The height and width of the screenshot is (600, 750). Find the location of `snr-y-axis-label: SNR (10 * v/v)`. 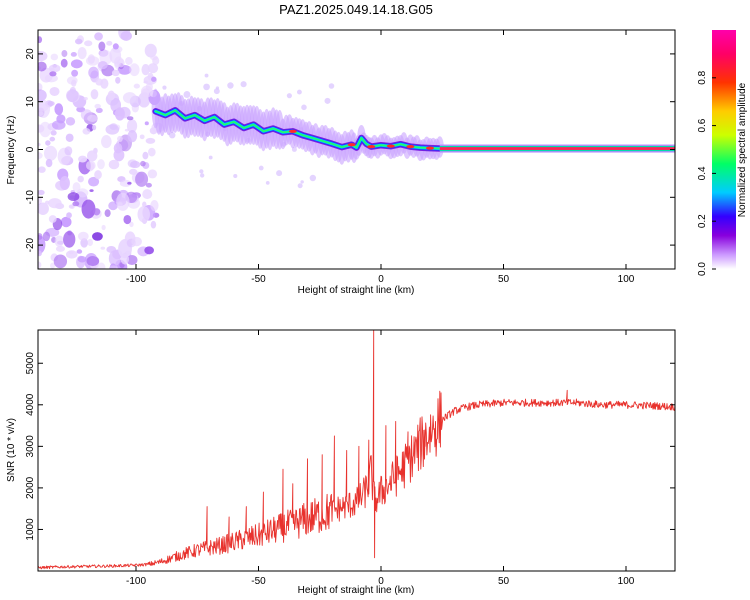

snr-y-axis-label: SNR (10 * v/v) is located at coordinates (11, 450).